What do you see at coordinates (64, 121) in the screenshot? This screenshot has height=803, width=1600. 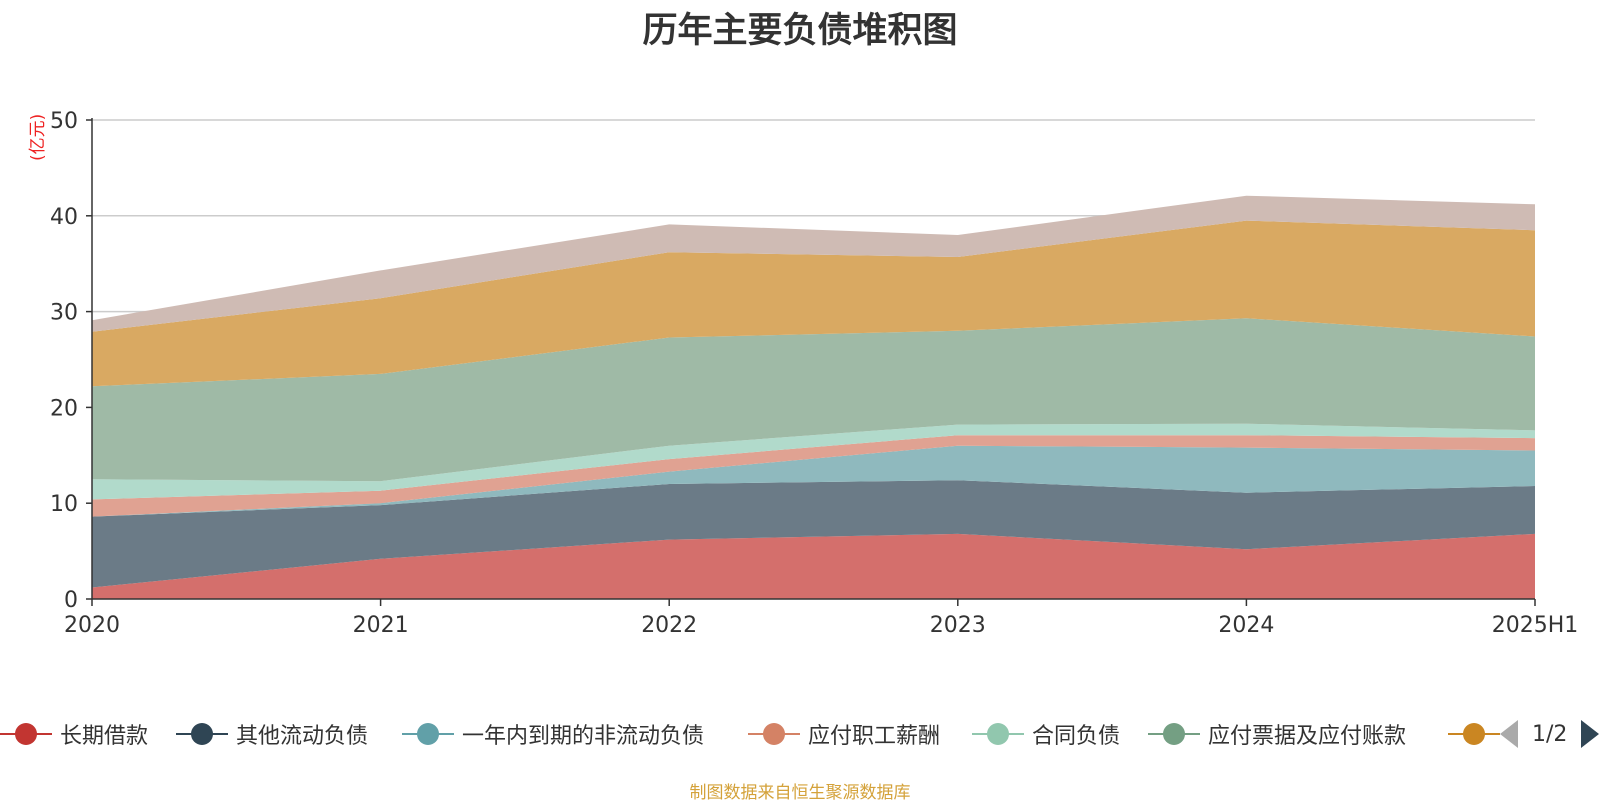 I see `y-tick-label: 50` at bounding box center [64, 121].